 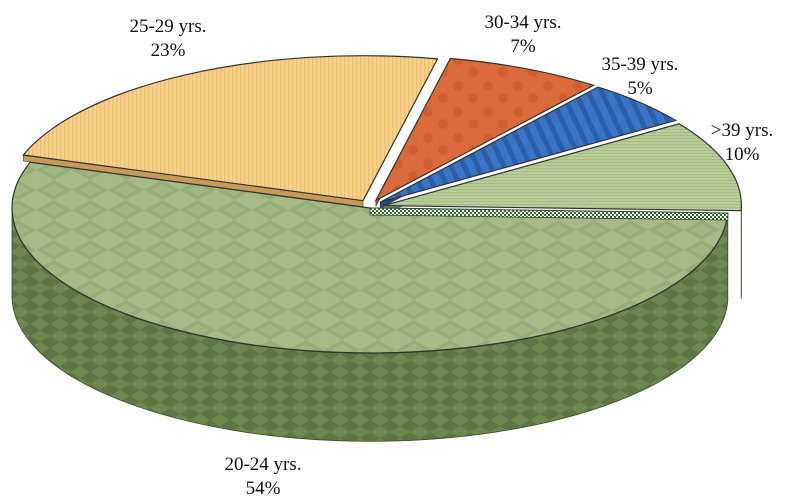 What do you see at coordinates (262, 464) in the screenshot?
I see `slice-category-label: 20-24 yrs.` at bounding box center [262, 464].